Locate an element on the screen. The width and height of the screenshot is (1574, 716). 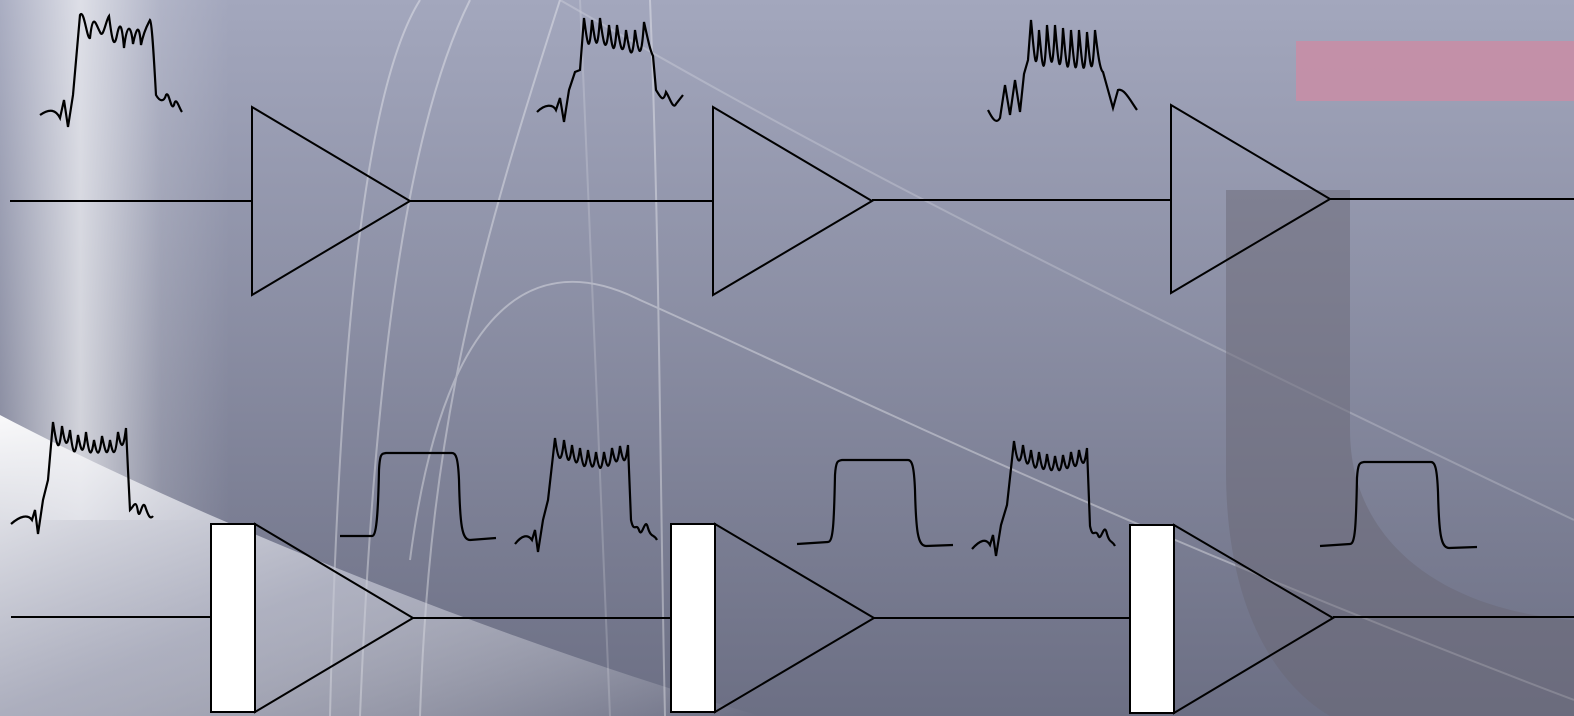
accent-bar is located at coordinates (1435, 71).